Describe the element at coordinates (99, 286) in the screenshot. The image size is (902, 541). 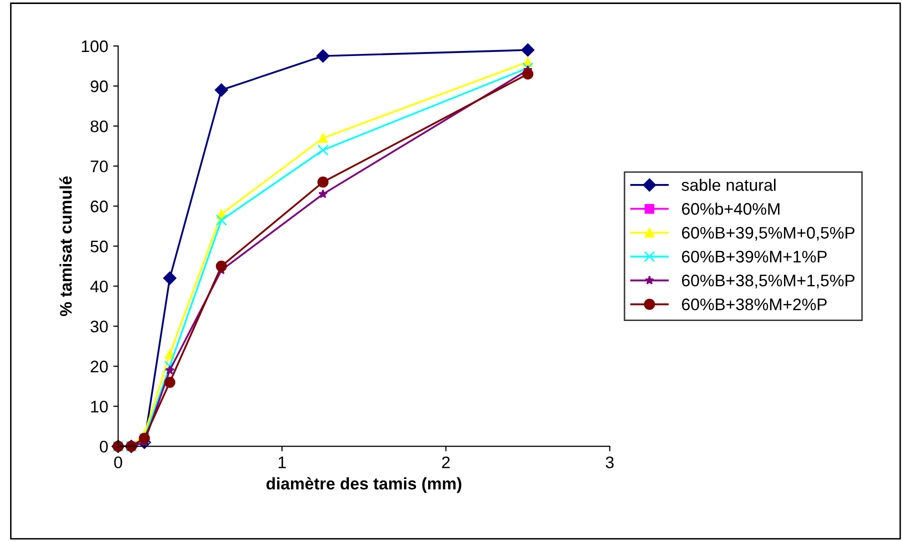
I see `y-tick-label: 40` at that location.